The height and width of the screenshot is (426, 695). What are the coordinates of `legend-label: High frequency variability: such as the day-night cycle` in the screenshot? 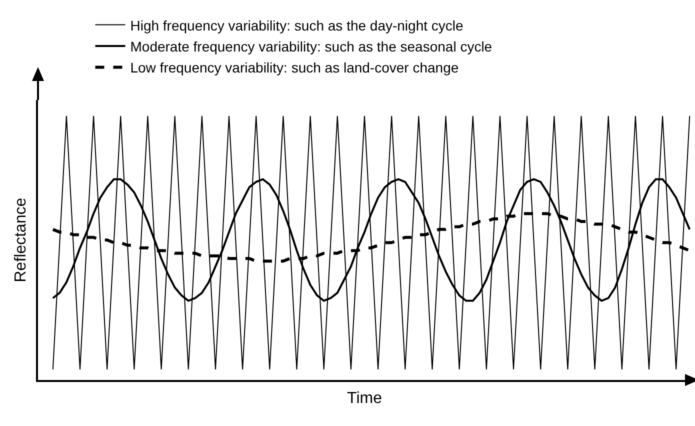 It's located at (297, 25).